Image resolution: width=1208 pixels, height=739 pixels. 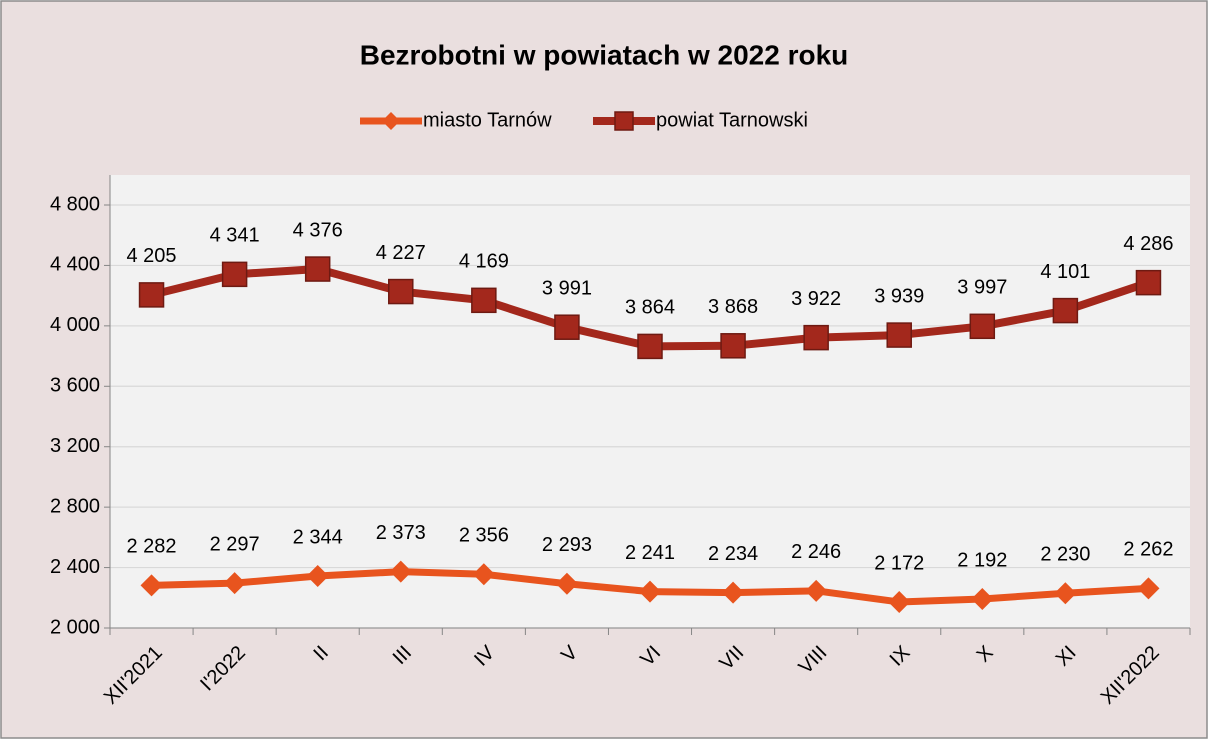 I want to click on y-tick-label: 4 800, so click(x=75, y=204).